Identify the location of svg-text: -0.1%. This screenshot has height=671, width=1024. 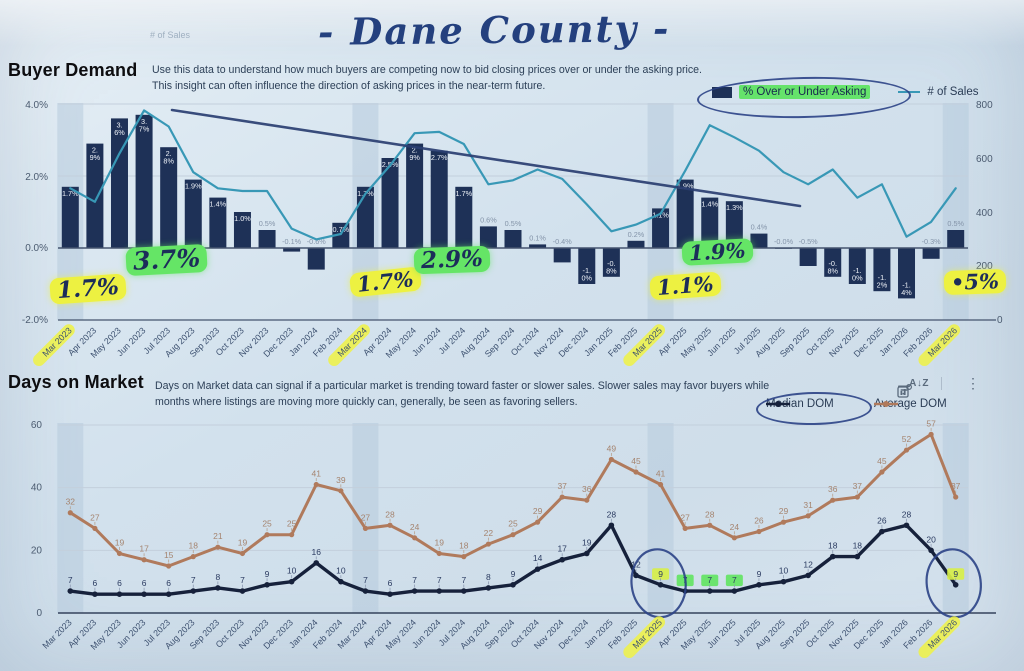
(292, 241).